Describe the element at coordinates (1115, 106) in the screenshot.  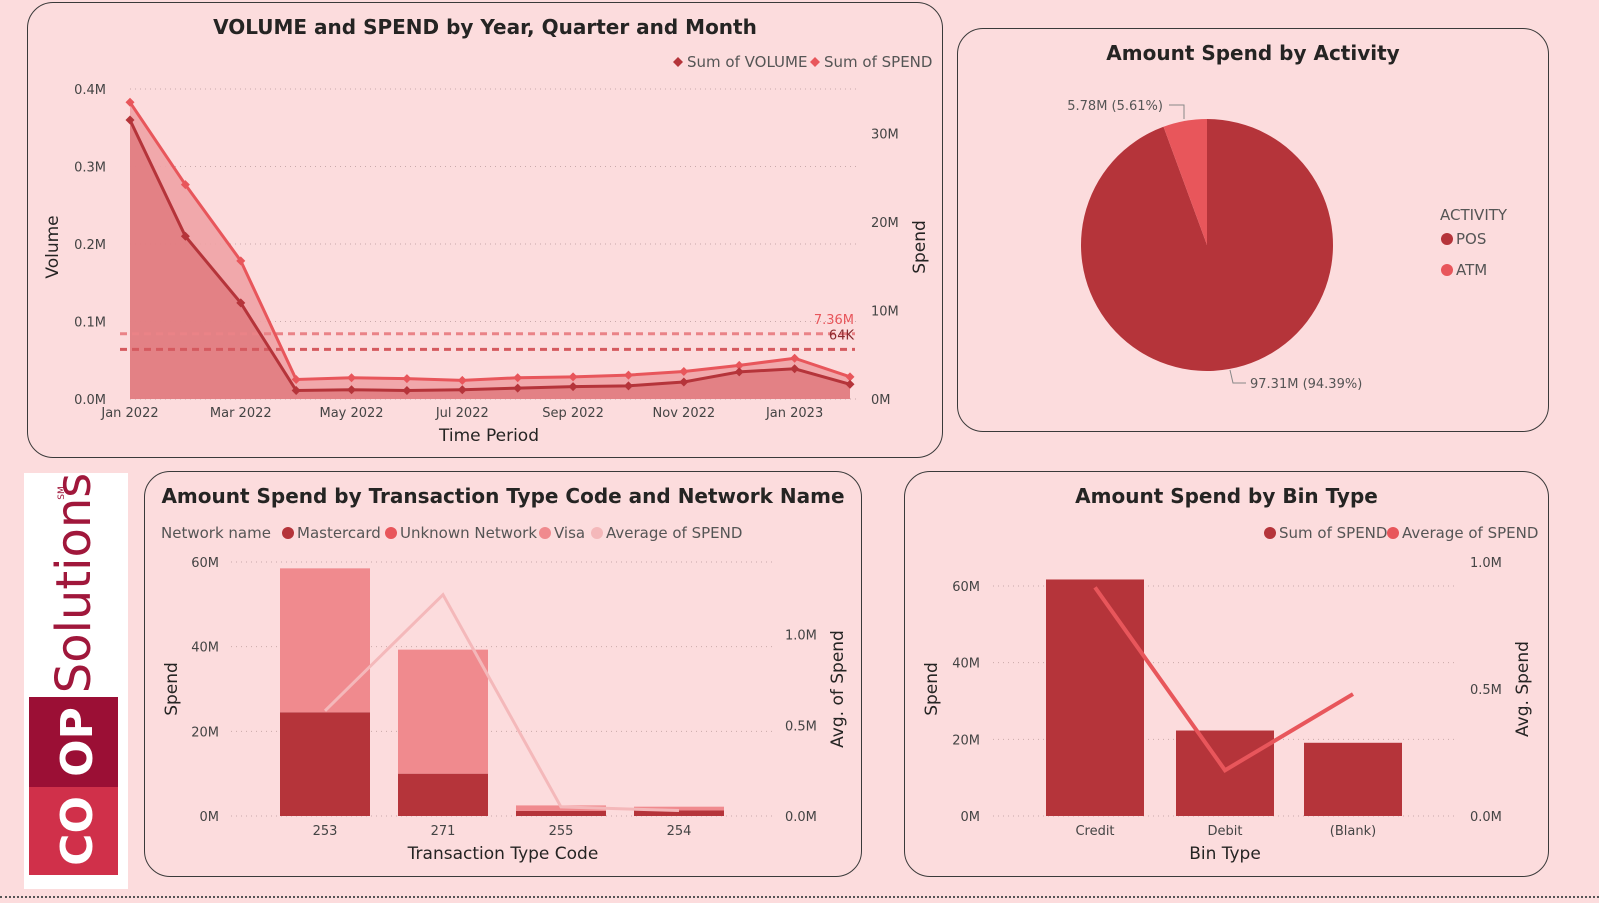
I see `pie-atm-label: 5.78M (5.61%)` at that location.